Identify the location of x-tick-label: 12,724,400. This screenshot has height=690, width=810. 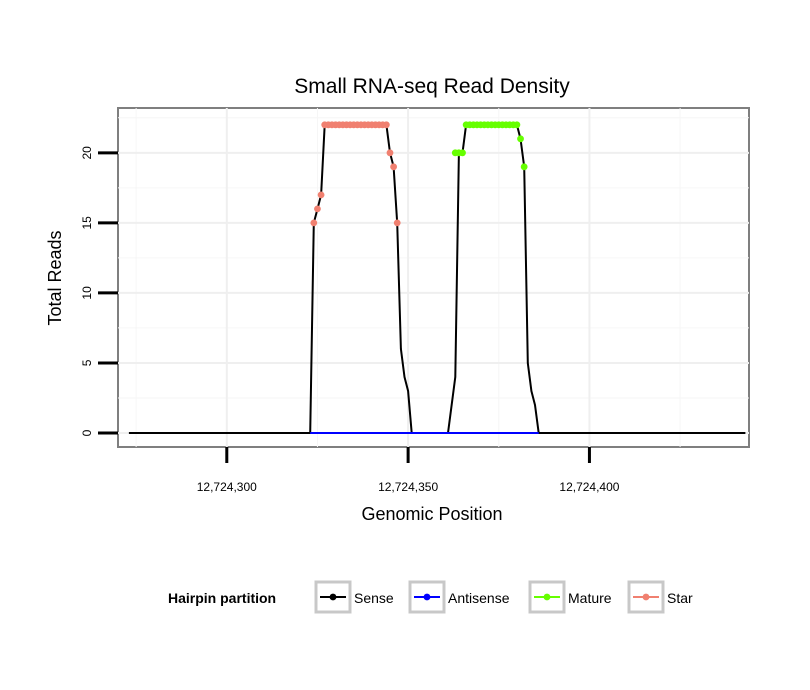
(589, 487).